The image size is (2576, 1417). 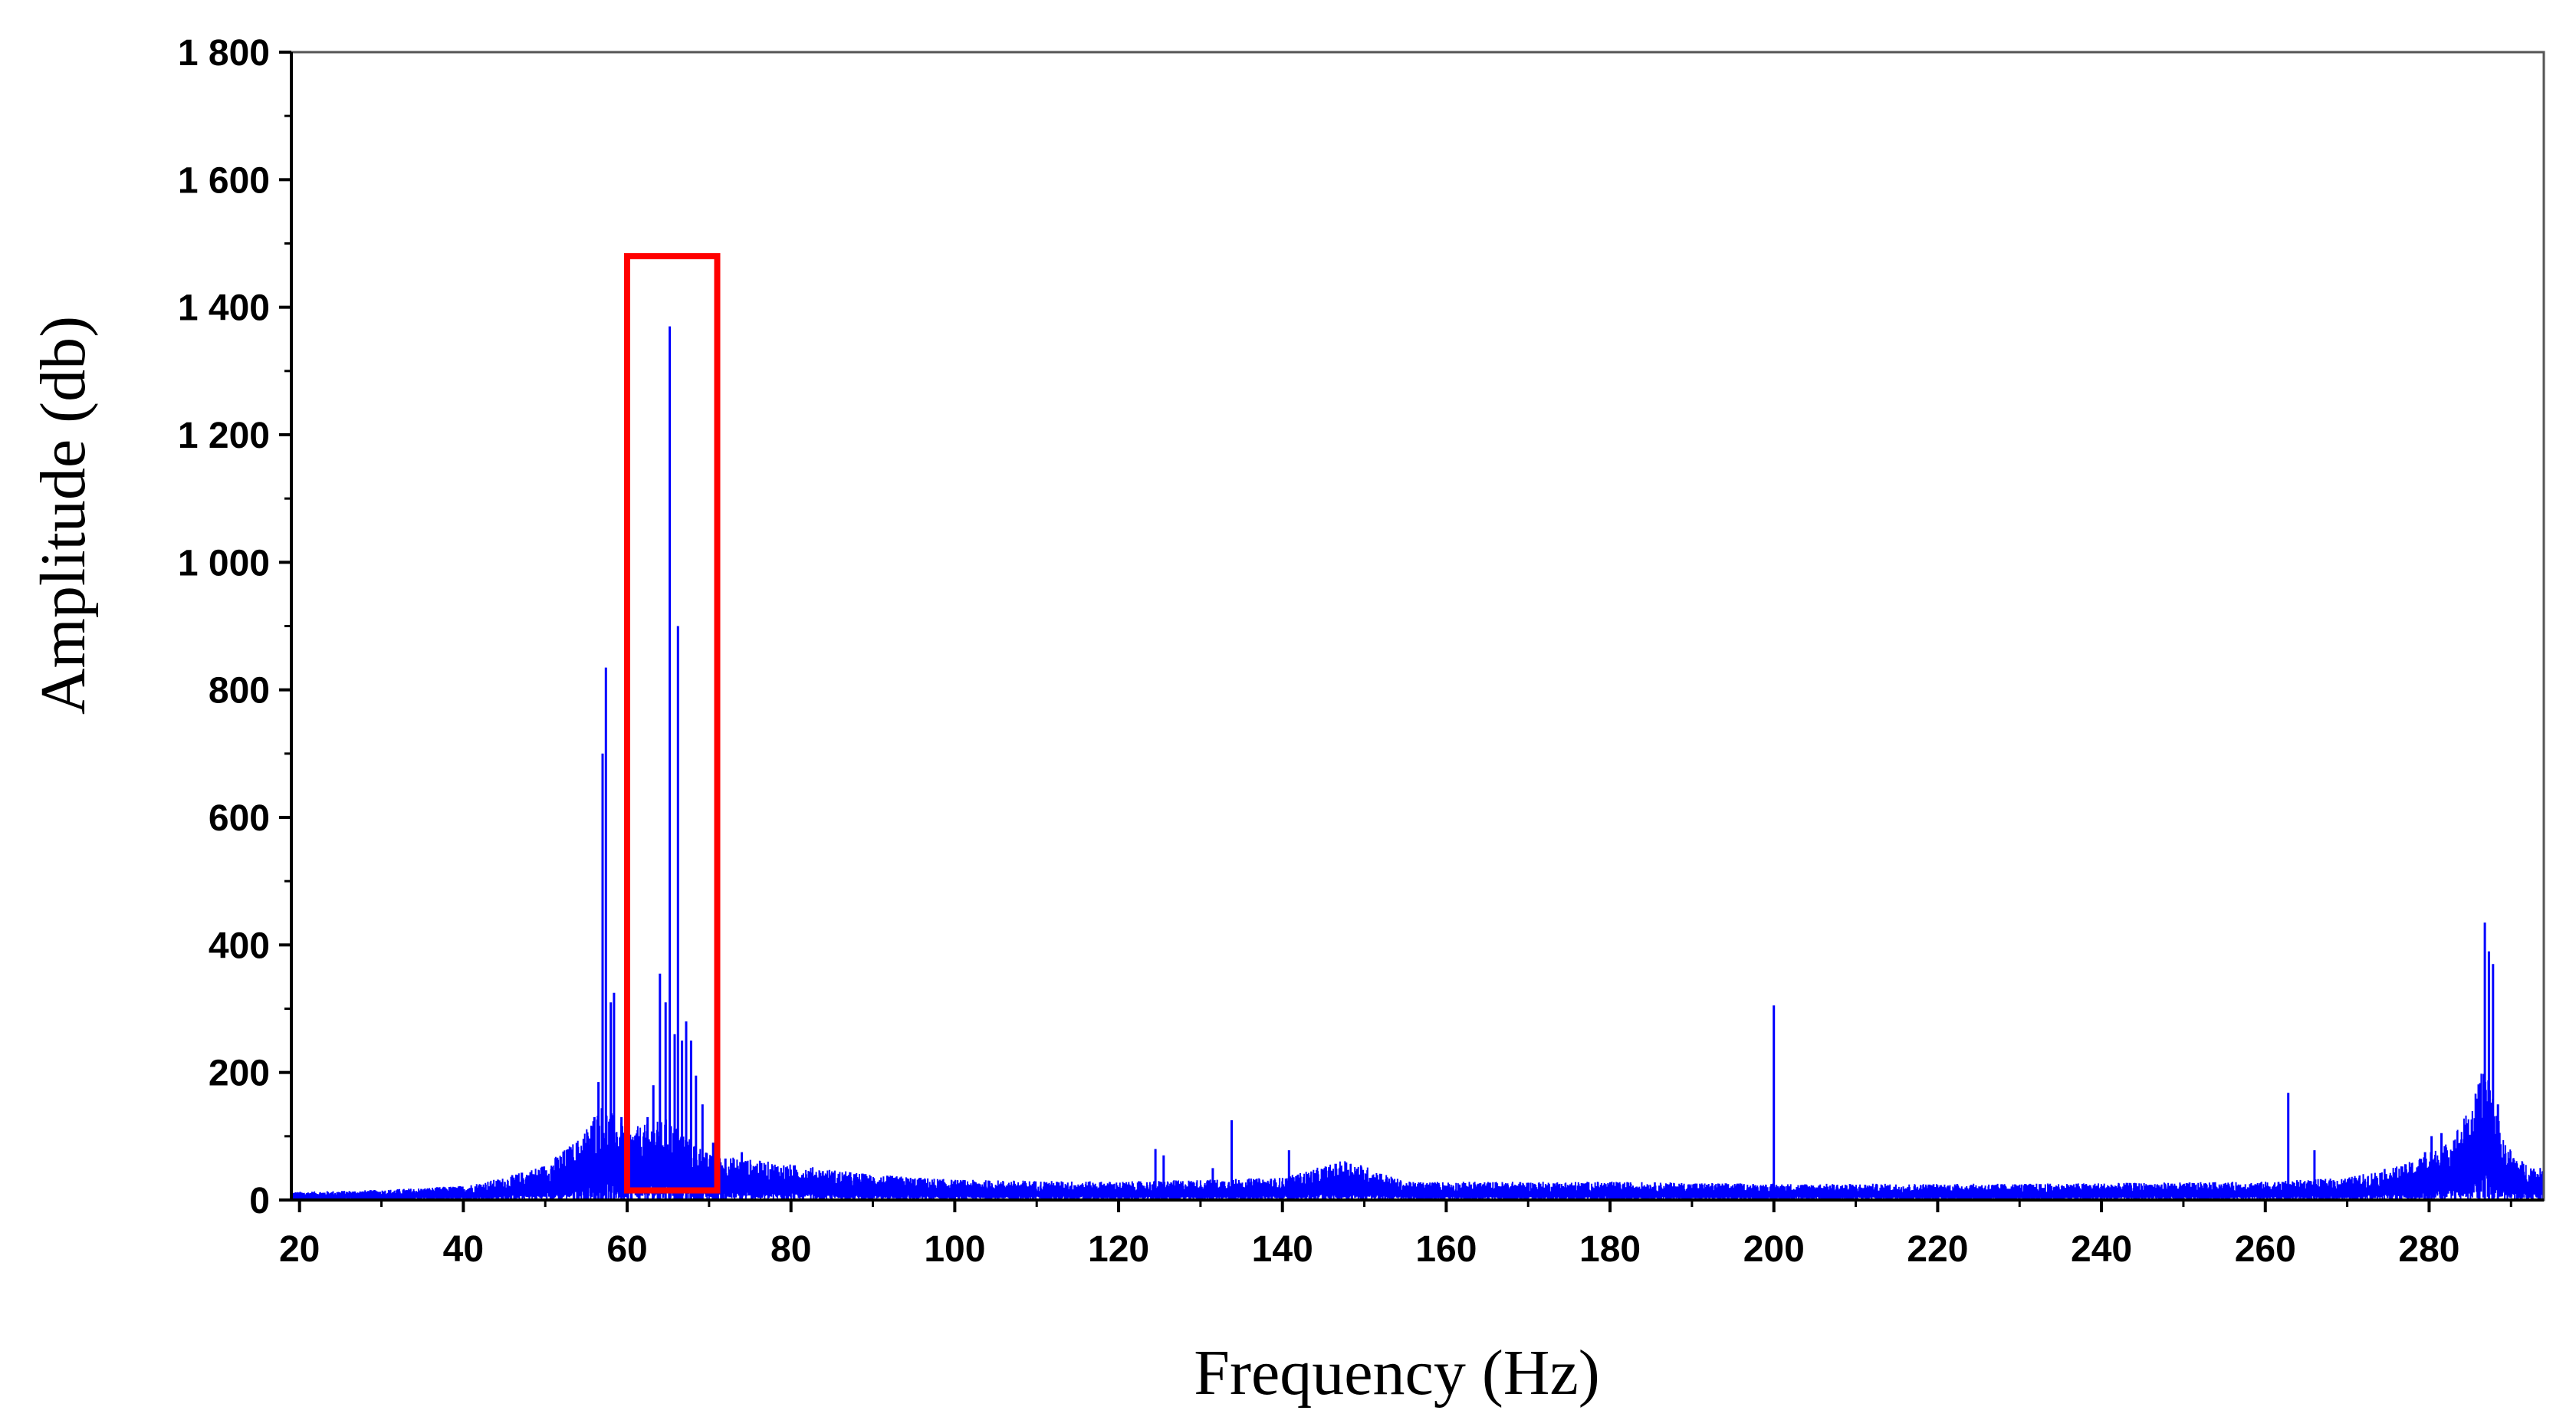 What do you see at coordinates (1446, 1249) in the screenshot?
I see `x-tick-label: 160` at bounding box center [1446, 1249].